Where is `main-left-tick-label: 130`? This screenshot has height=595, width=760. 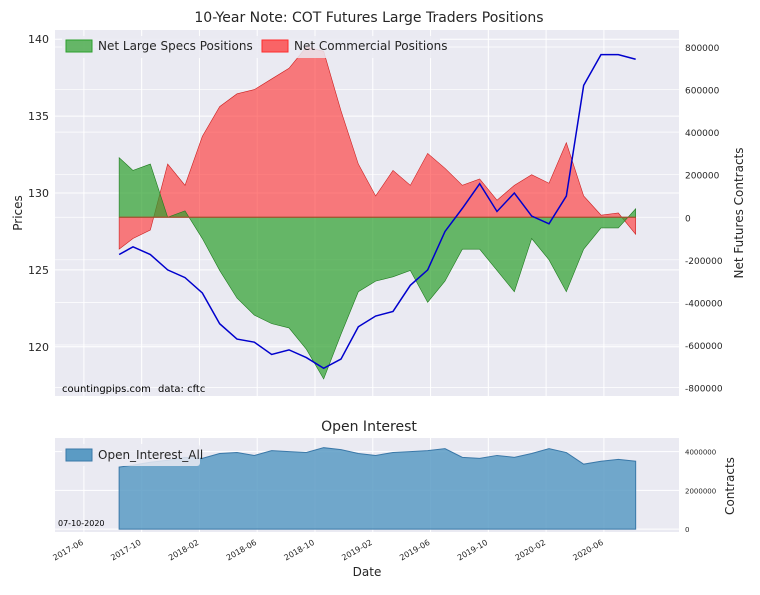
main-left-tick-label: 130 is located at coordinates (38, 193).